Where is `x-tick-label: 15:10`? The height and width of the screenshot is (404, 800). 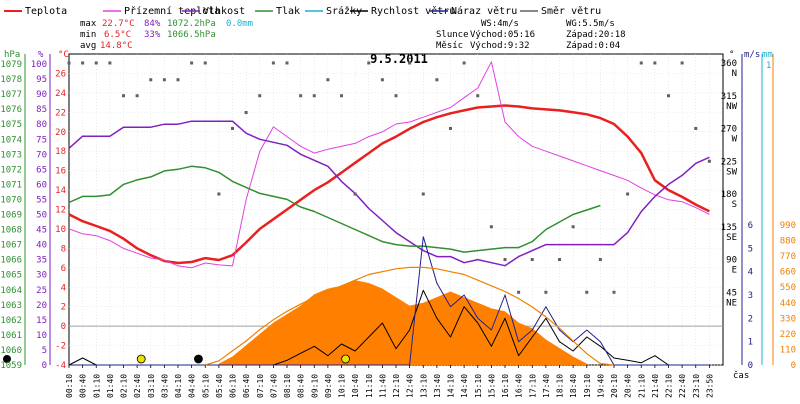 x-tick-label: 15:10 is located at coordinates (478, 386).